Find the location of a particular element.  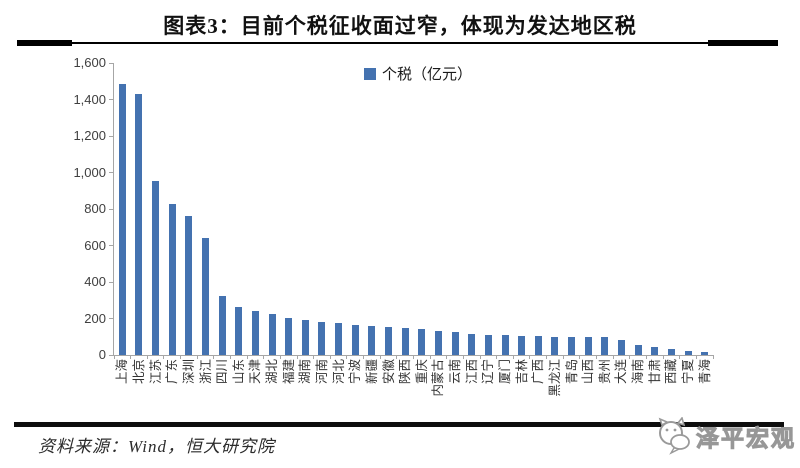

x-axis-label: 浙江 is located at coordinates (205, 372).